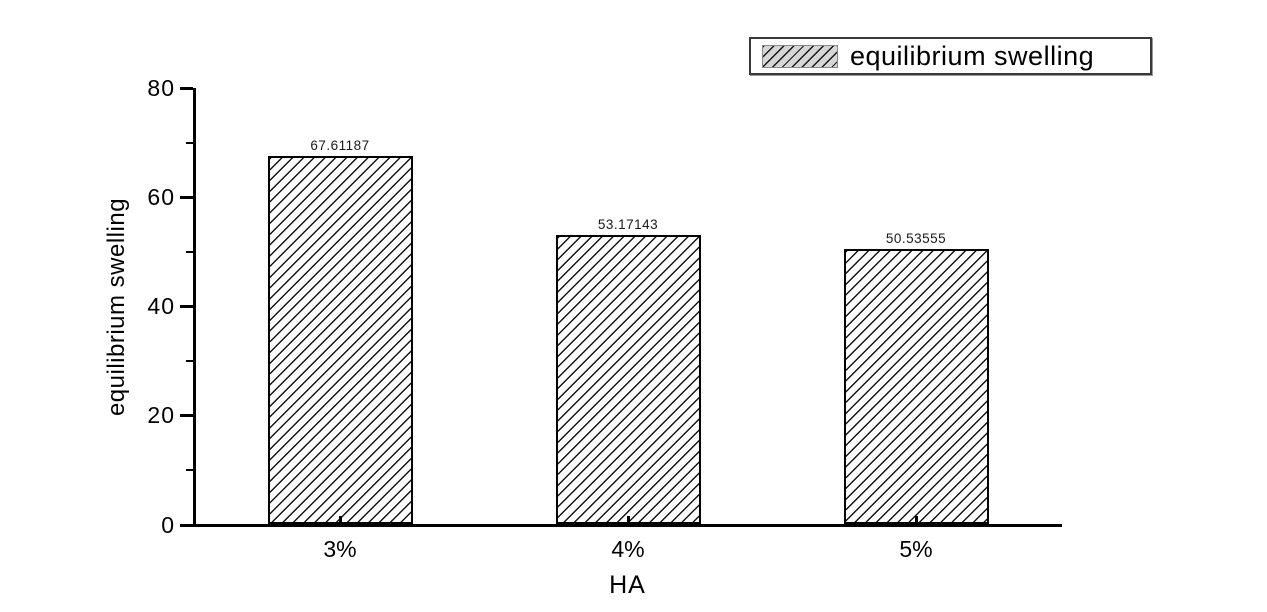 This screenshot has width=1267, height=612. I want to click on x-category-label: 4%, so click(628, 549).